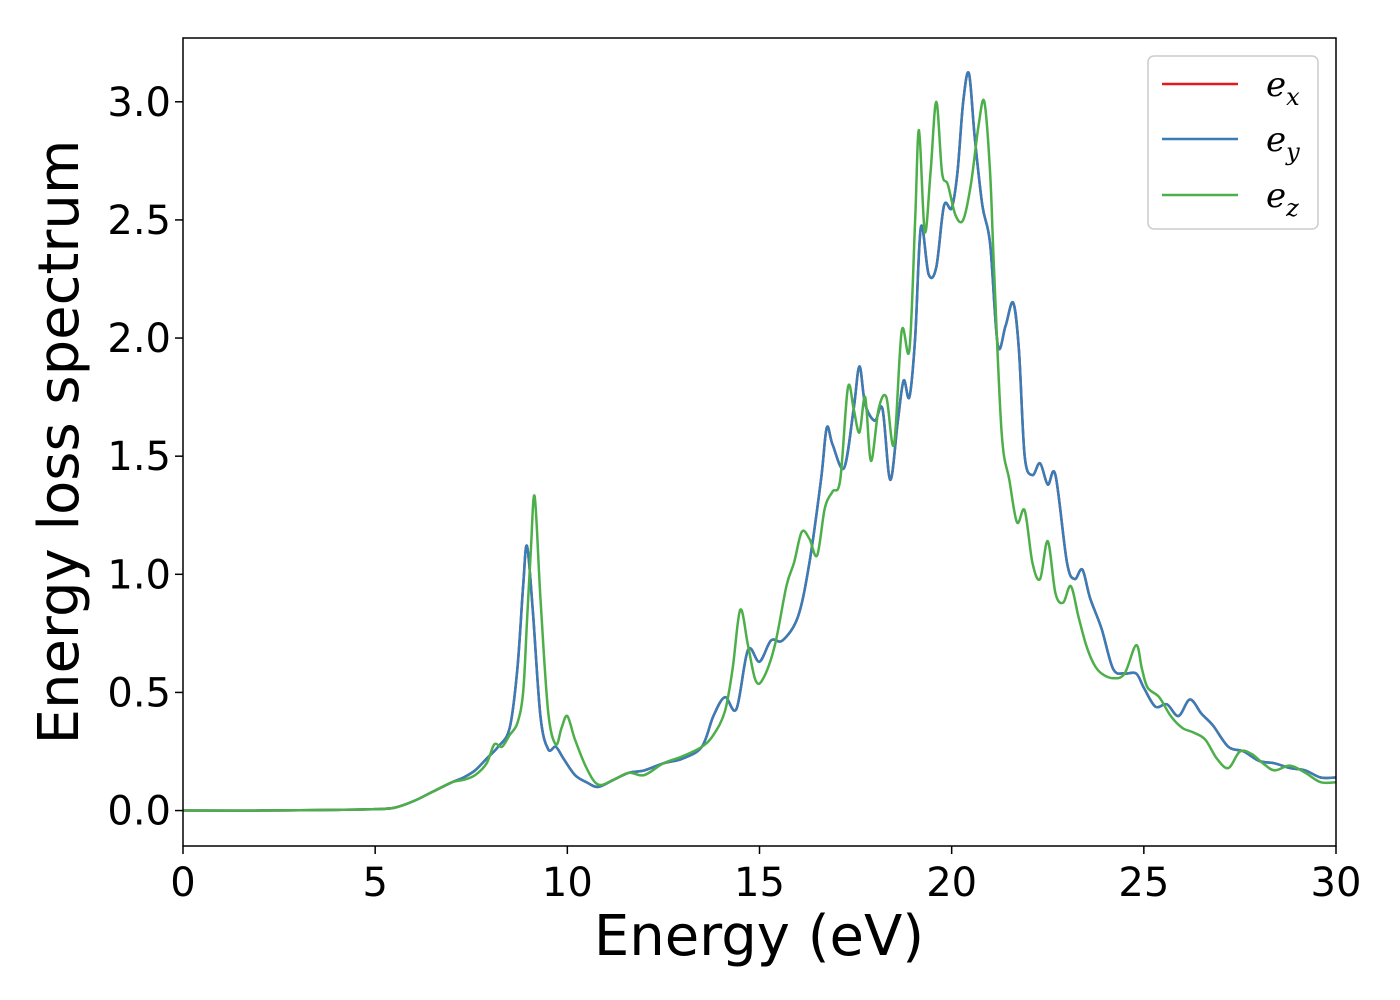 The height and width of the screenshot is (1000, 1400). I want to click on legend-label: ey, so click(1283, 143).